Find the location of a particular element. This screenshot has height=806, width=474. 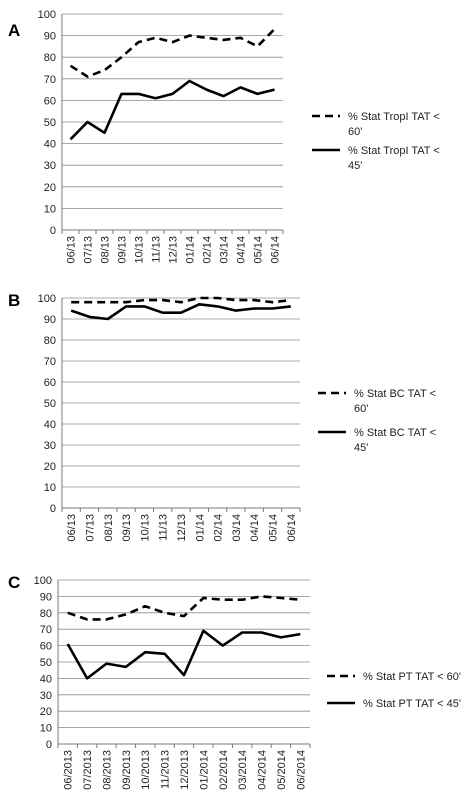

x-tick-label: 02/14 is located at coordinates (219, 528).